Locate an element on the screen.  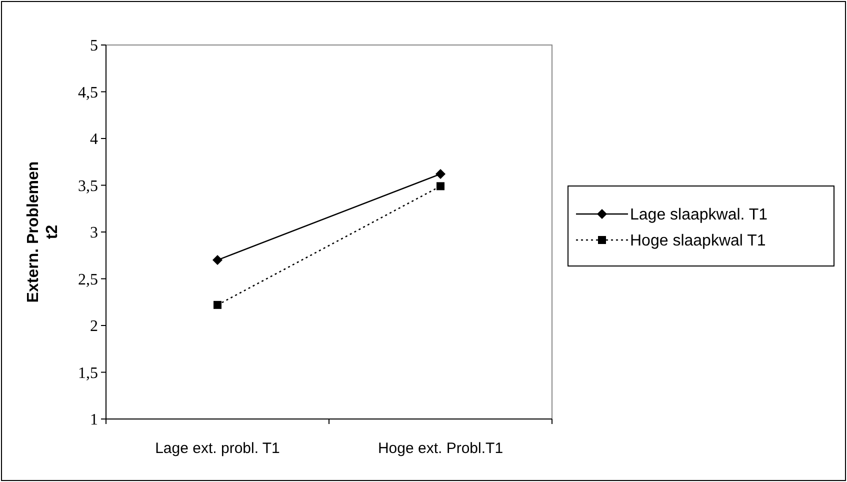
legend-label: Lage slaapkwal. T1 is located at coordinates (699, 215).